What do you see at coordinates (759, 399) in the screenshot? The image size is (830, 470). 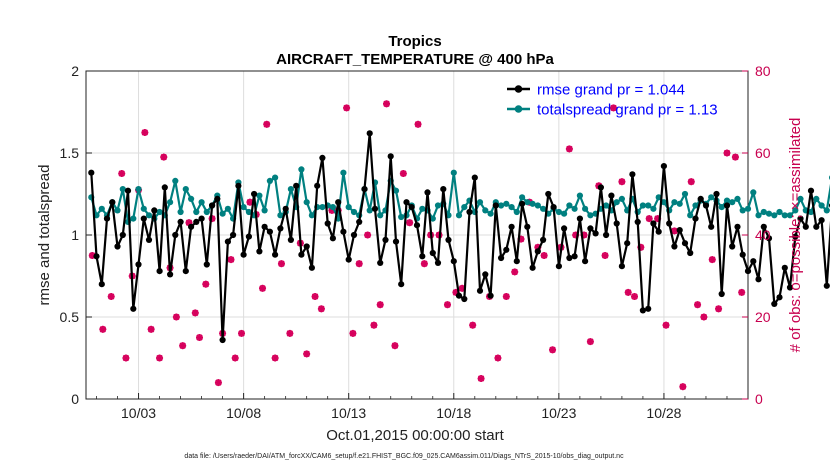 I see `y2-tick-label: 0` at bounding box center [759, 399].